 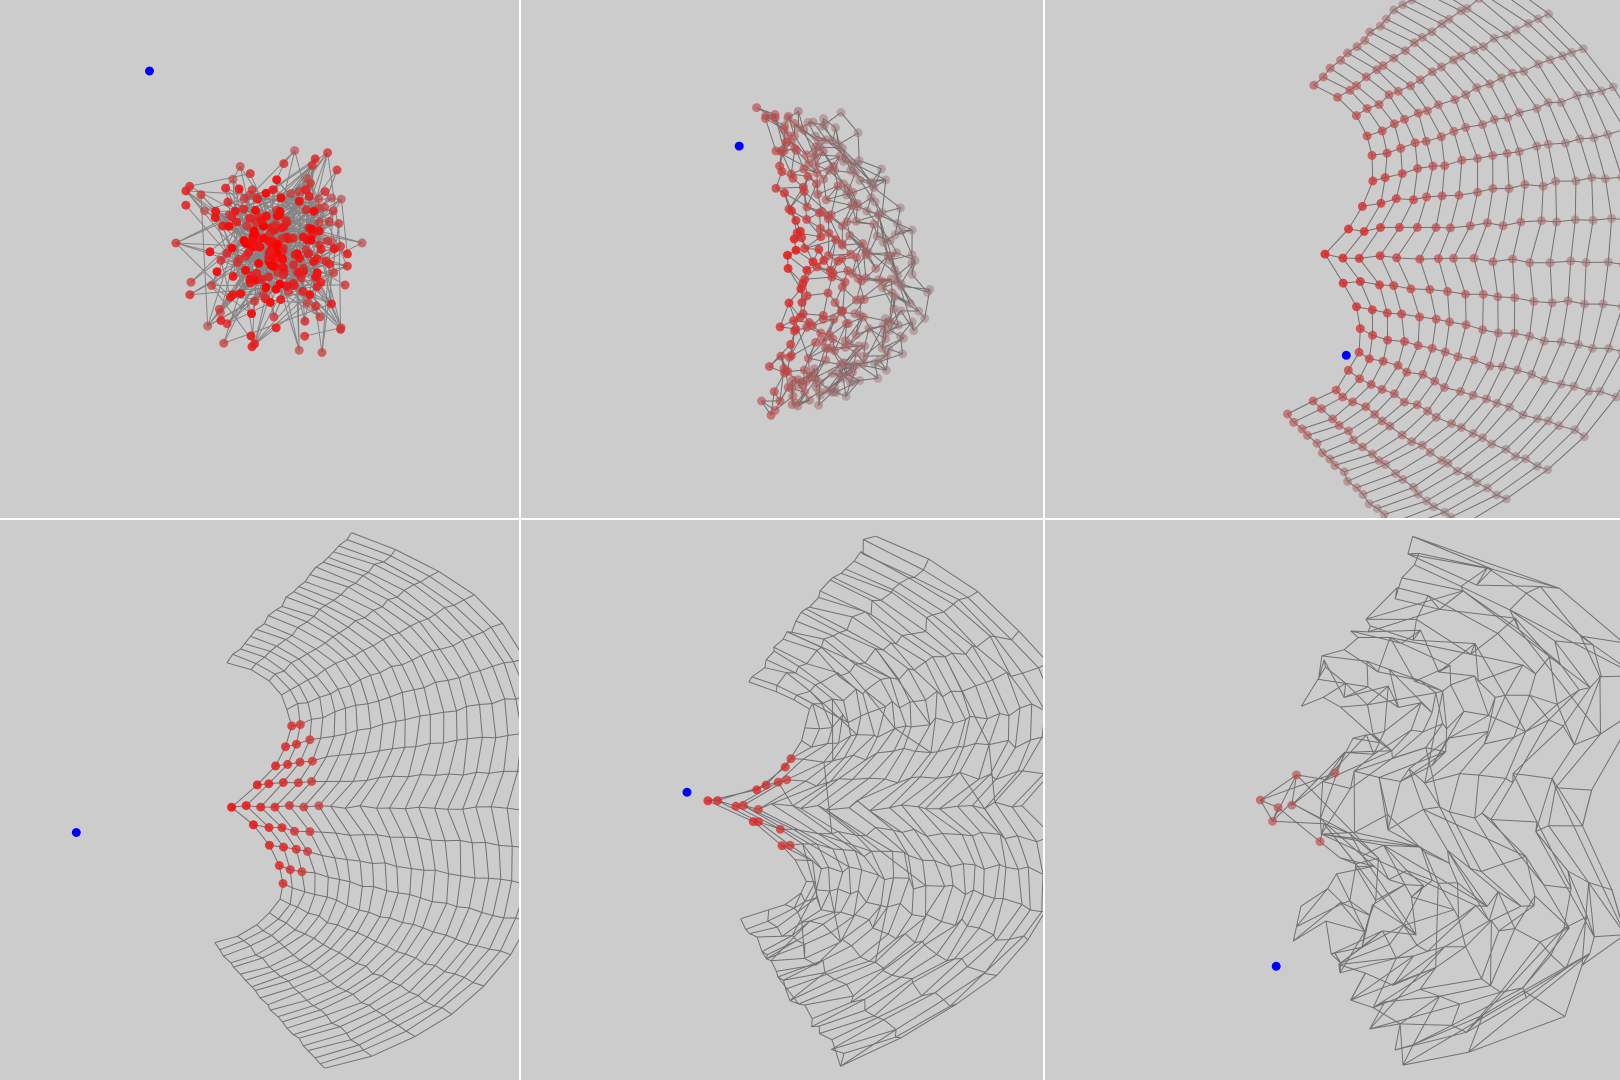 I want to click on graph-nodes, so click(x=269, y=251).